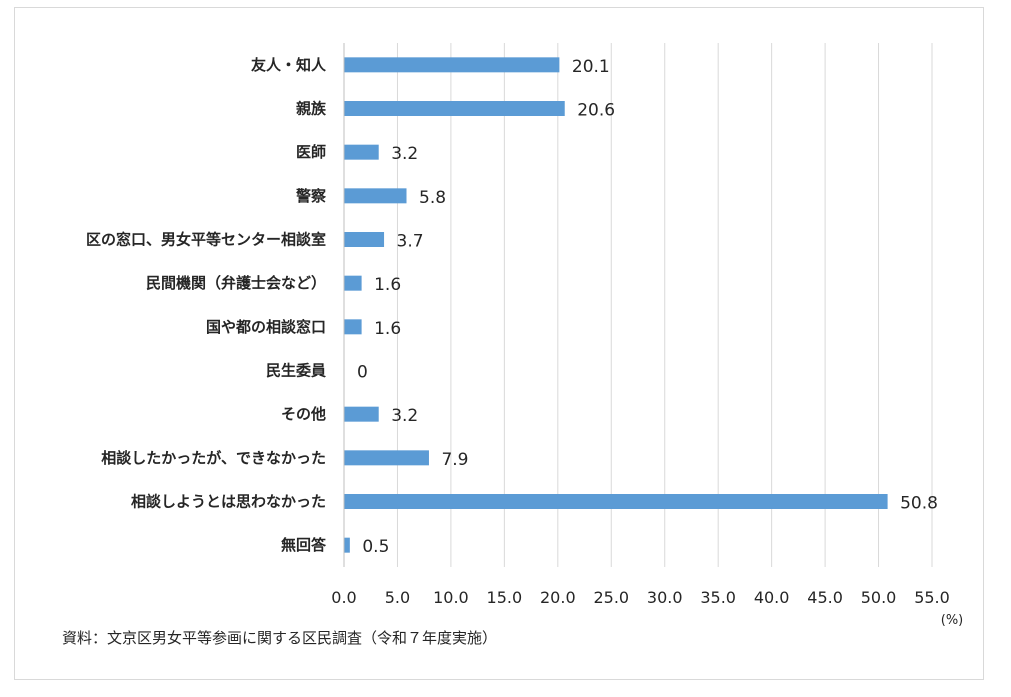 The width and height of the screenshot is (1011, 697). Describe the element at coordinates (206, 240) in the screenshot. I see `category-label: 区の窓口、男女平等センター相談室` at that location.